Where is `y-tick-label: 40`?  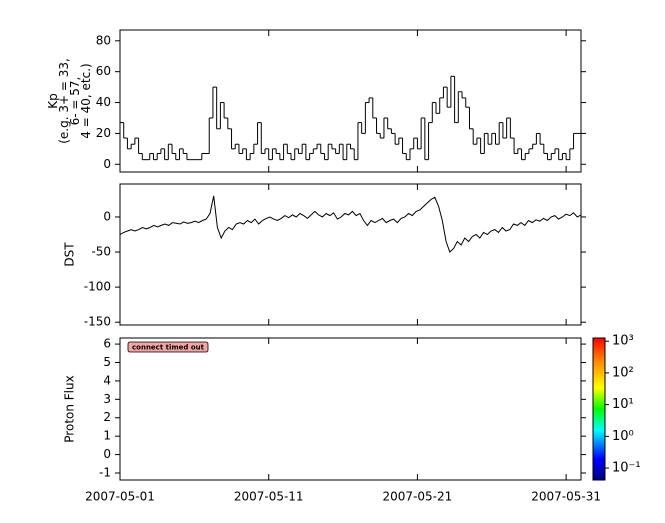 y-tick-label: 40 is located at coordinates (103, 102).